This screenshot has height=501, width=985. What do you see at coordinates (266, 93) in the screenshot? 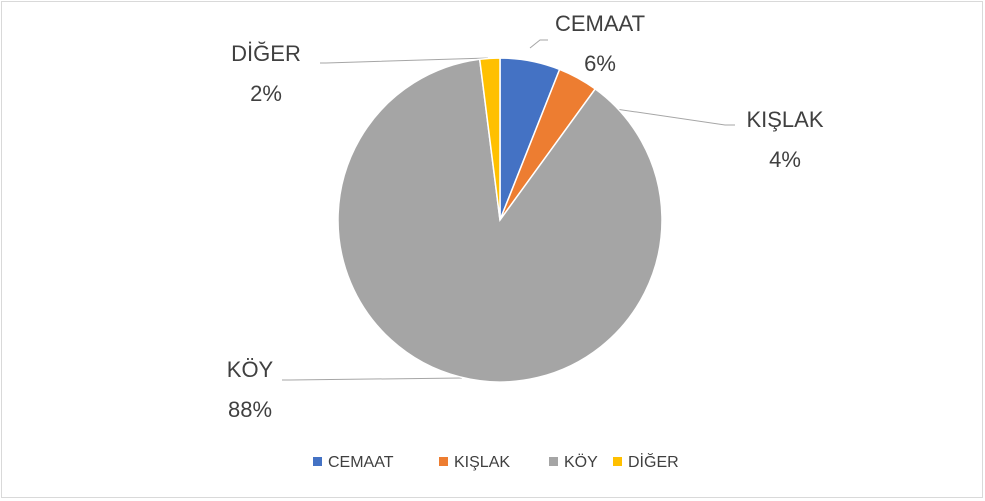
I see `data-label-value: 2%` at bounding box center [266, 93].